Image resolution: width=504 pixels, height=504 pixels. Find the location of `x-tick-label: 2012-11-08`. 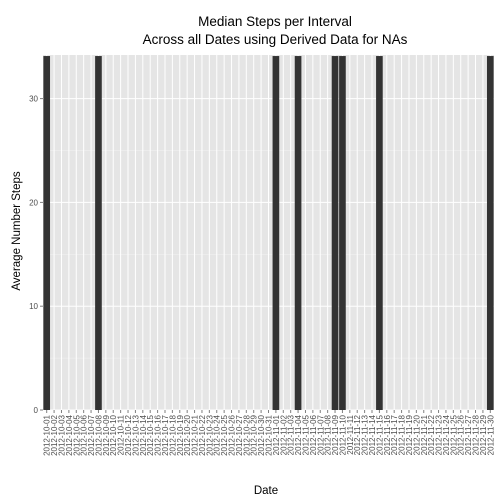

x-tick-label: 2012-11-08 is located at coordinates (328, 434).